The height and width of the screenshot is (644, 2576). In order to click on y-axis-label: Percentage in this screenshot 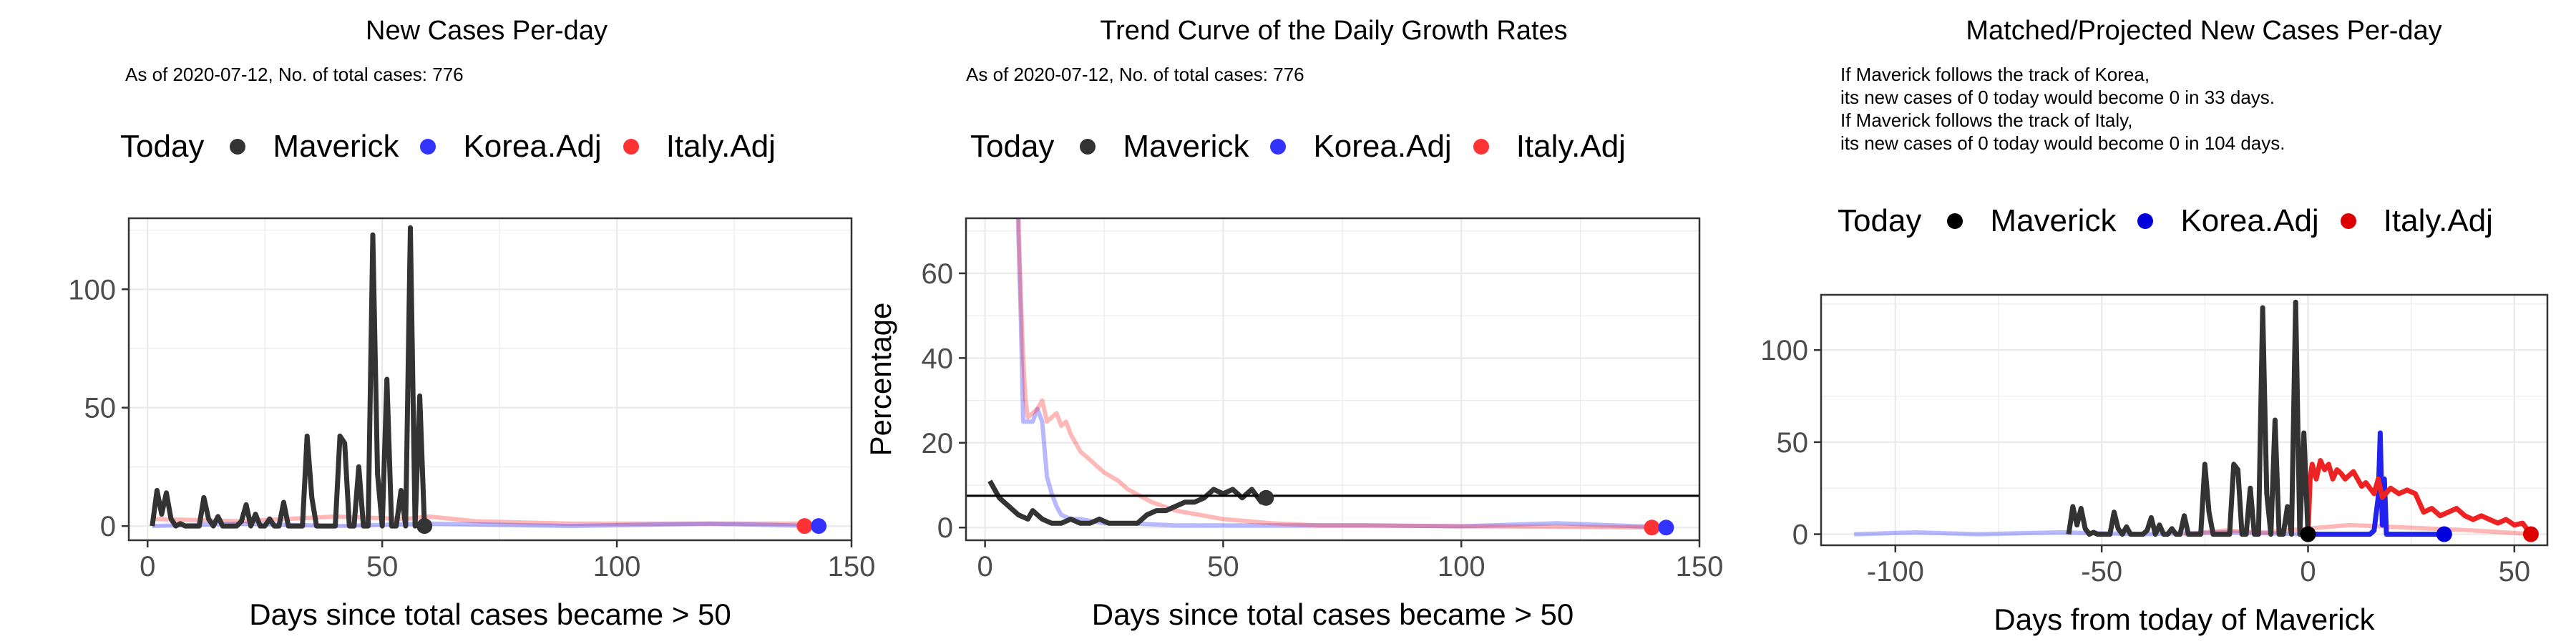, I will do `click(880, 380)`.